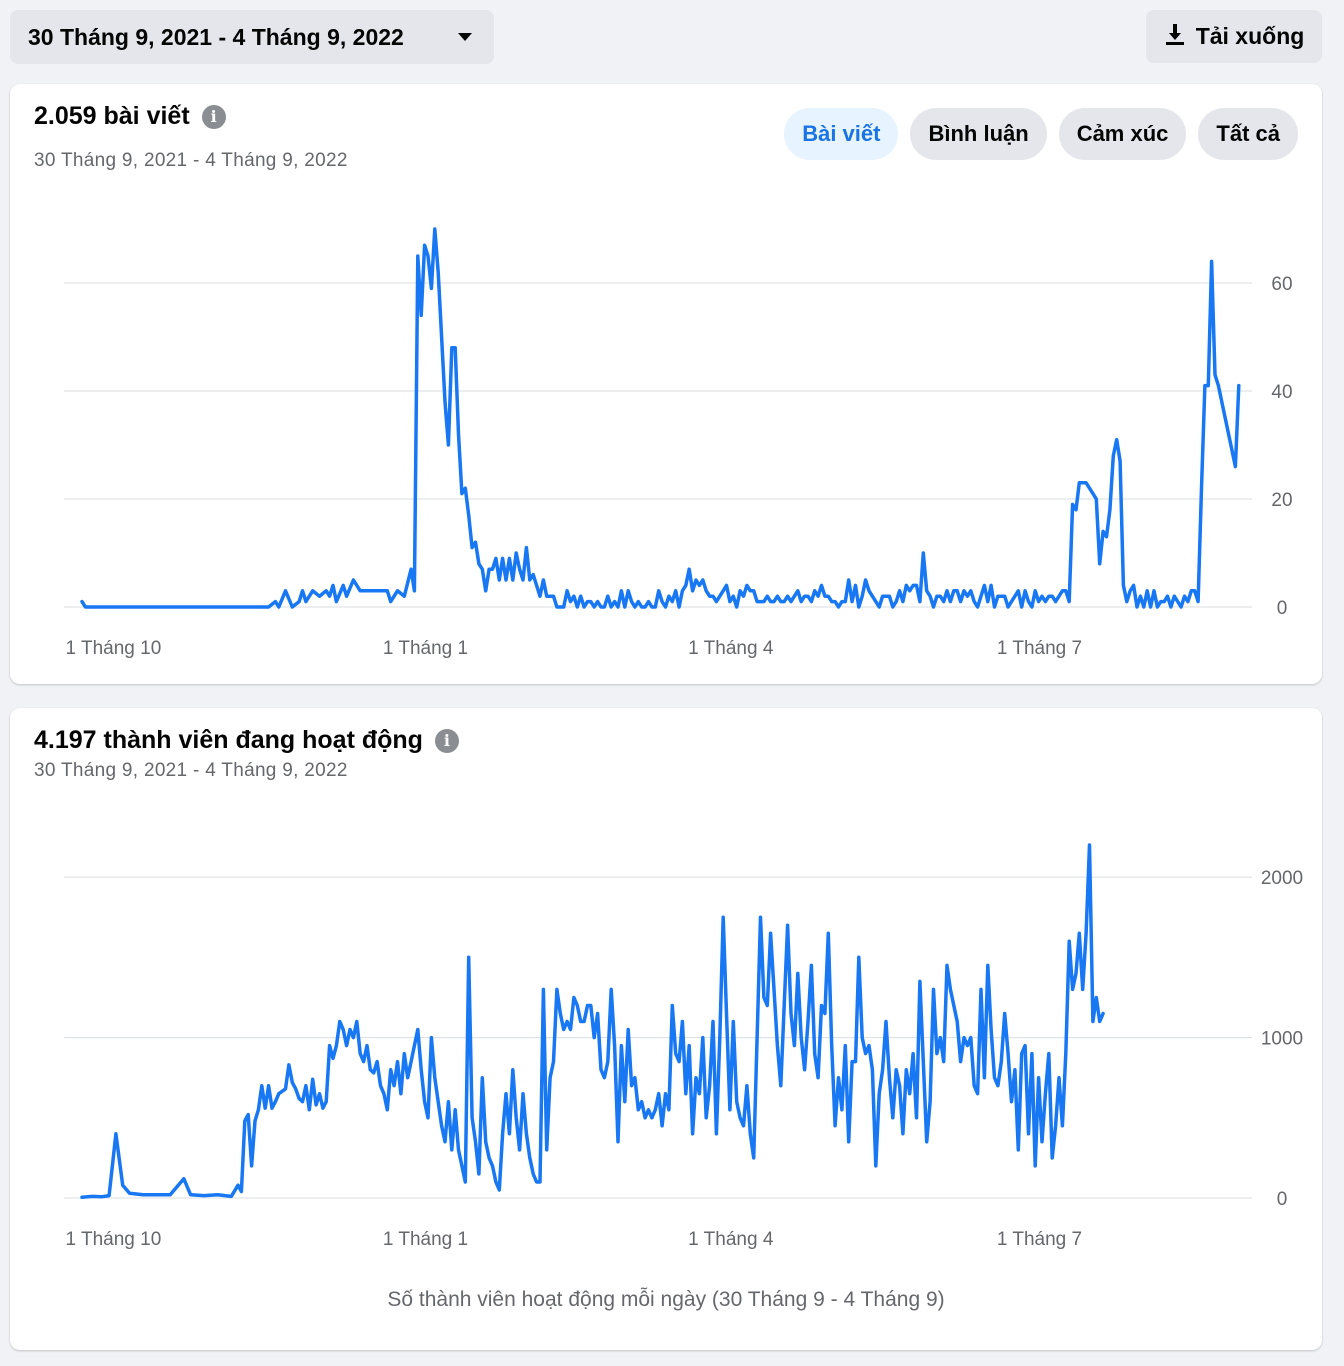 Image resolution: width=1344 pixels, height=1366 pixels. What do you see at coordinates (1250, 36) in the screenshot?
I see `download-label: Tải xuống` at bounding box center [1250, 36].